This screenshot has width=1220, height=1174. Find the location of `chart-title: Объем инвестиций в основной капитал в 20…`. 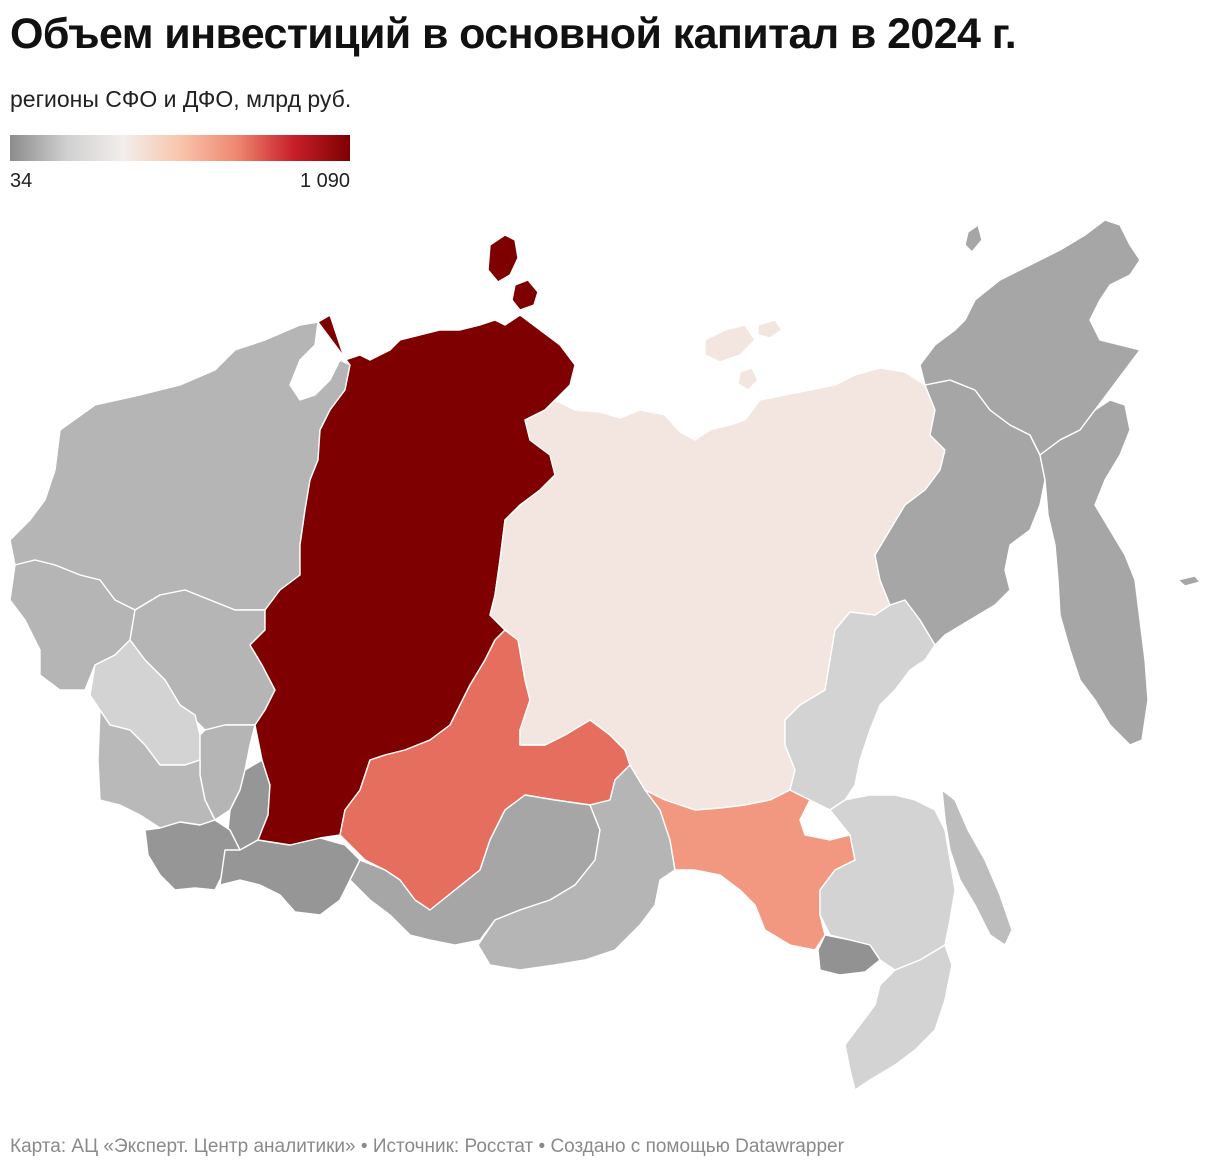

chart-title: Объем инвестиций в основной капитал в 20… is located at coordinates (513, 34).